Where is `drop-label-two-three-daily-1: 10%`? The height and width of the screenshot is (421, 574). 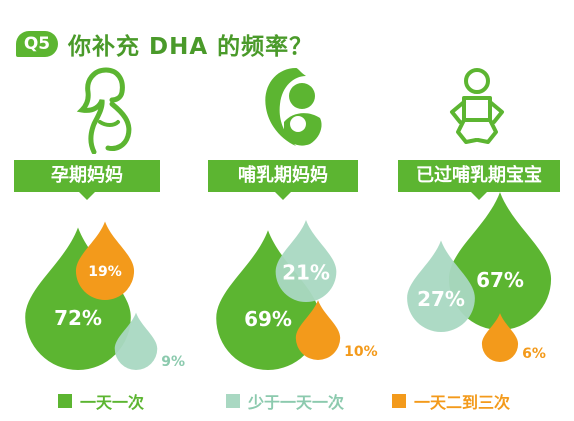 drop-label-two-three-daily-1: 10% is located at coordinates (361, 352).